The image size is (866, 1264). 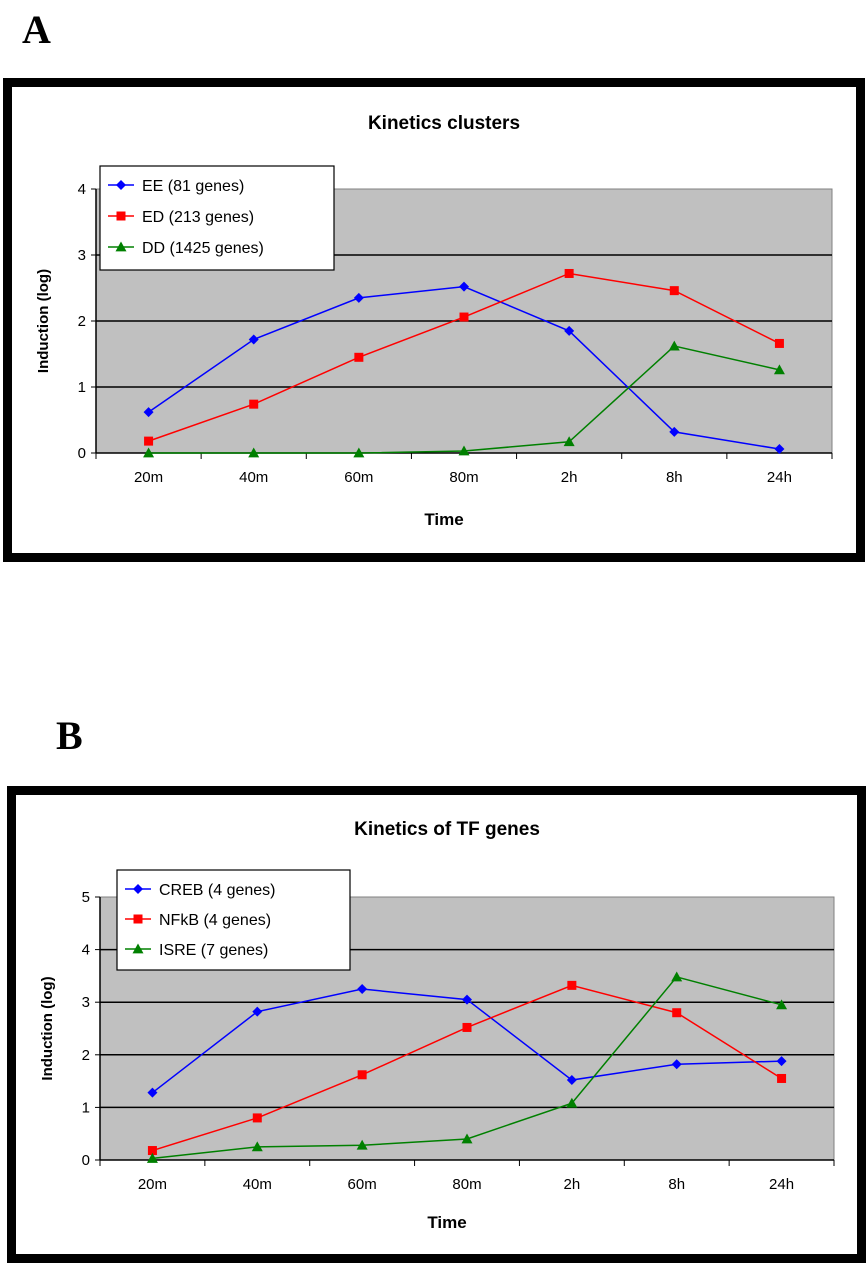 What do you see at coordinates (217, 890) in the screenshot?
I see `chart1-legend-label: CREB (4 genes)` at bounding box center [217, 890].